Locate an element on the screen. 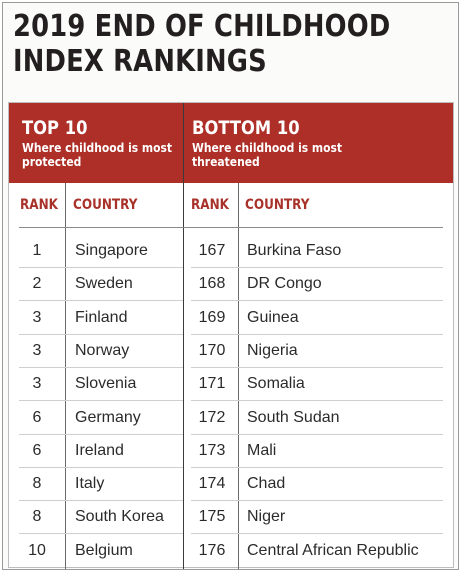  bottom-country-cell: Central African Republic is located at coordinates (333, 550).